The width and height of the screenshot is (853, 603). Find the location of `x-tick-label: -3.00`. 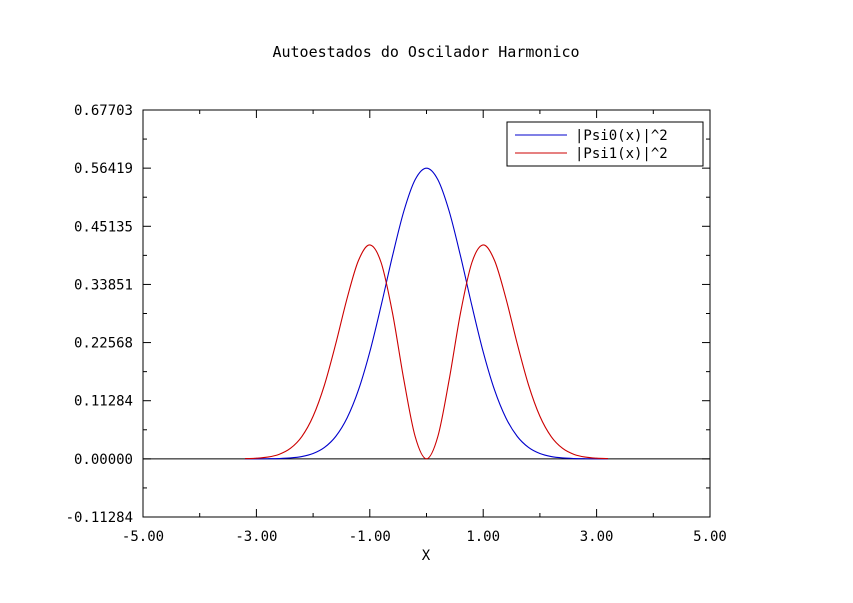

x-tick-label: -3.00 is located at coordinates (256, 537).